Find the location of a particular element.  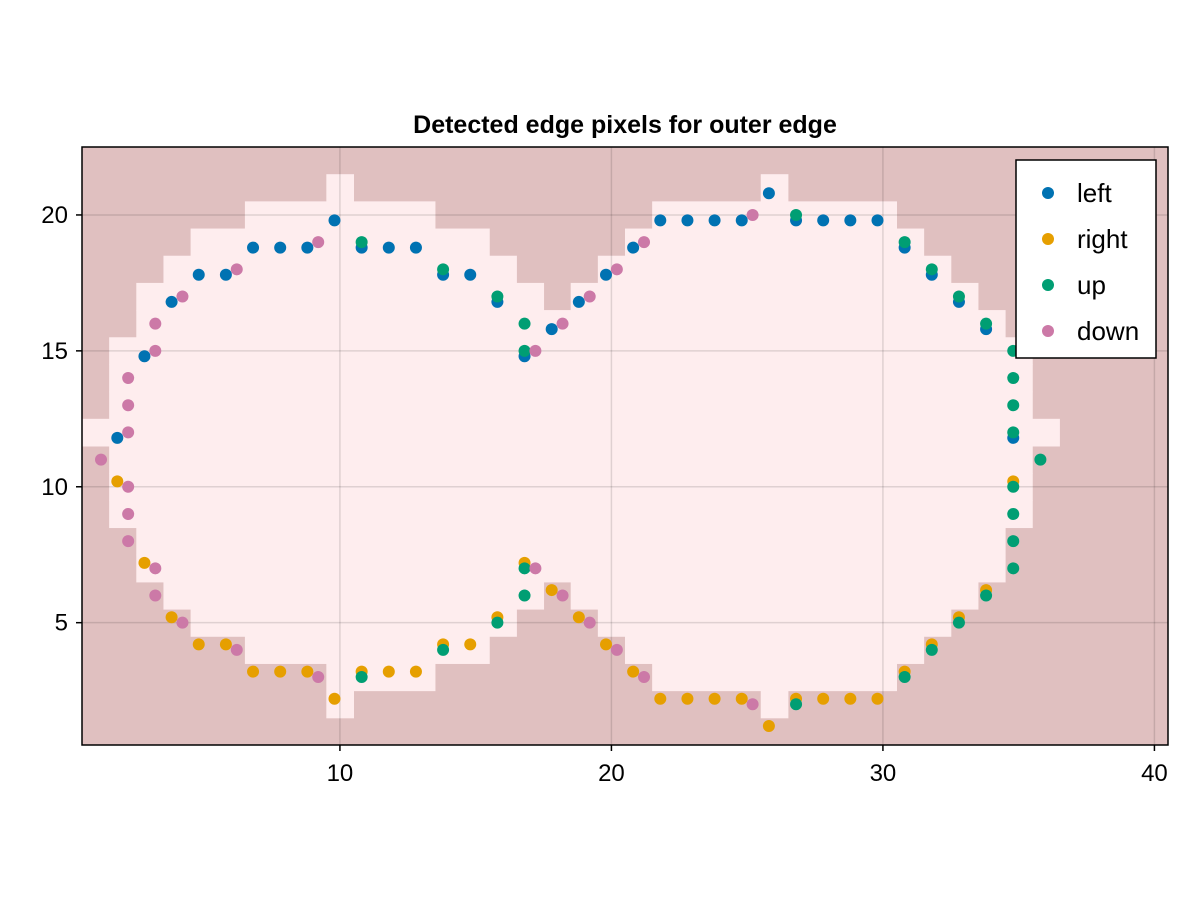

x-tick-label: 20 is located at coordinates (611, 773).